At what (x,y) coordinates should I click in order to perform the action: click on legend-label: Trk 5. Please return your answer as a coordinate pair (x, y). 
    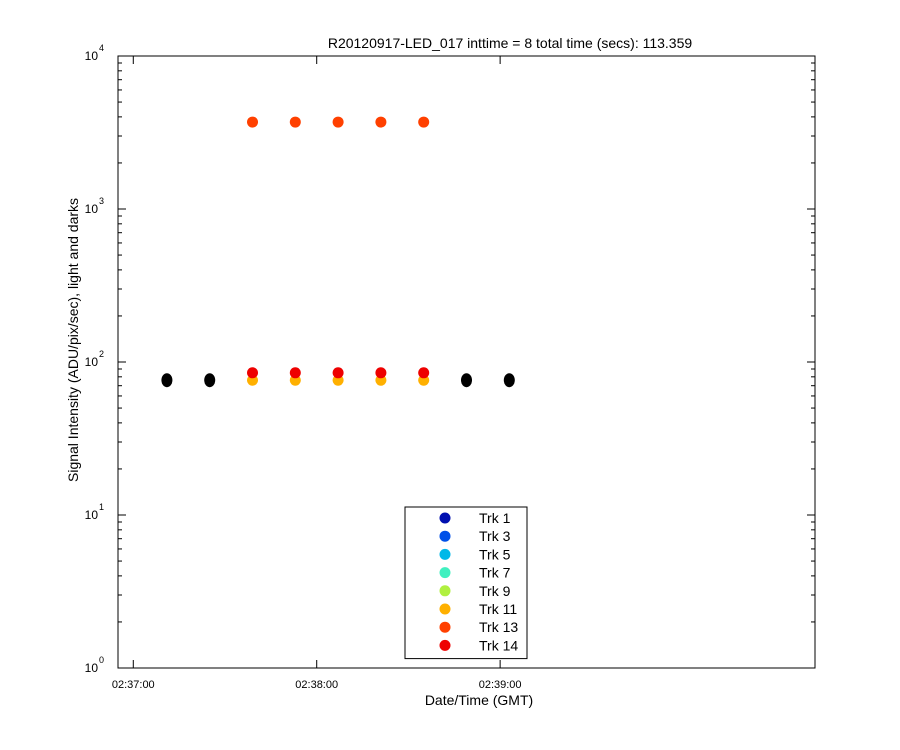
    Looking at the image, I should click on (495, 554).